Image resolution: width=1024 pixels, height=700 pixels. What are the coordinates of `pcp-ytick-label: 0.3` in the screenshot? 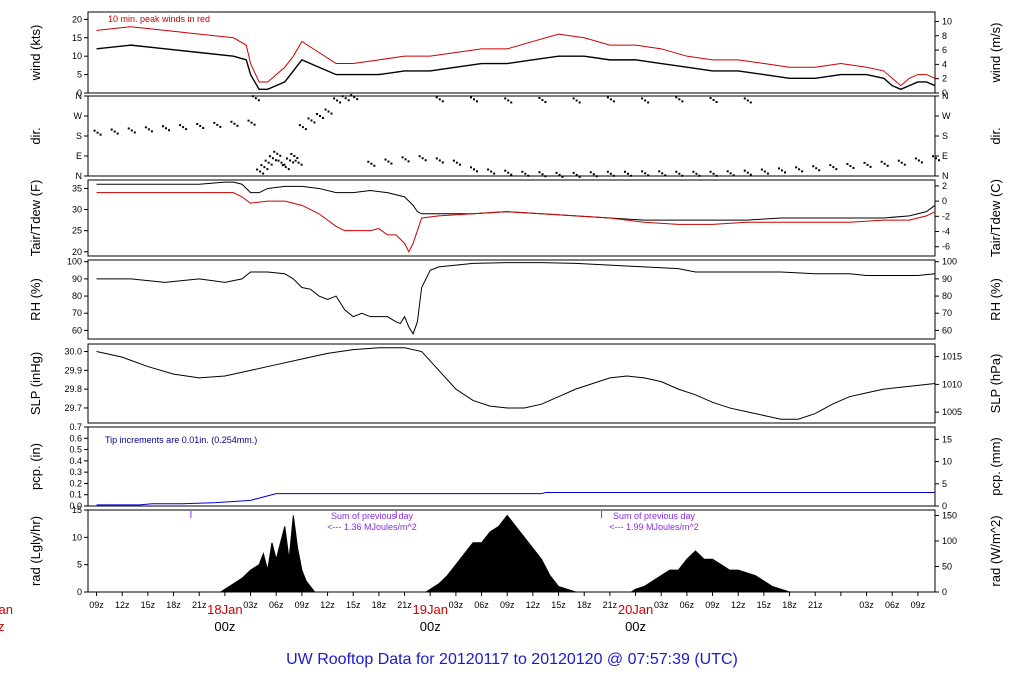 It's located at (75, 472).